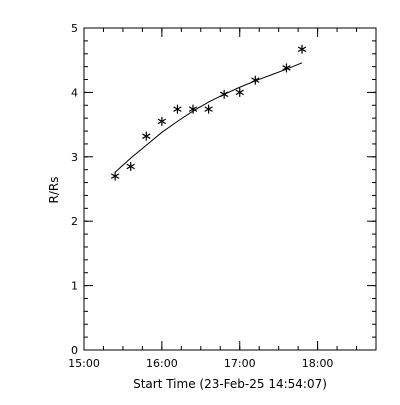 The image size is (400, 405). I want to click on y-axis-label: R/Rs, so click(54, 190).